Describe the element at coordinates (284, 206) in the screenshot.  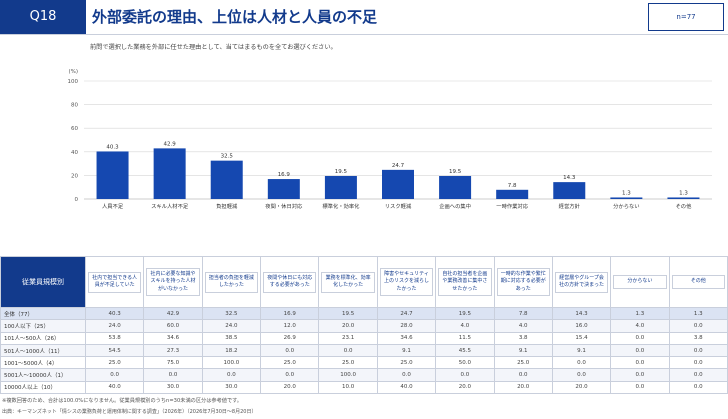
I see `x-tick-label: 夜間・休日対応` at that location.